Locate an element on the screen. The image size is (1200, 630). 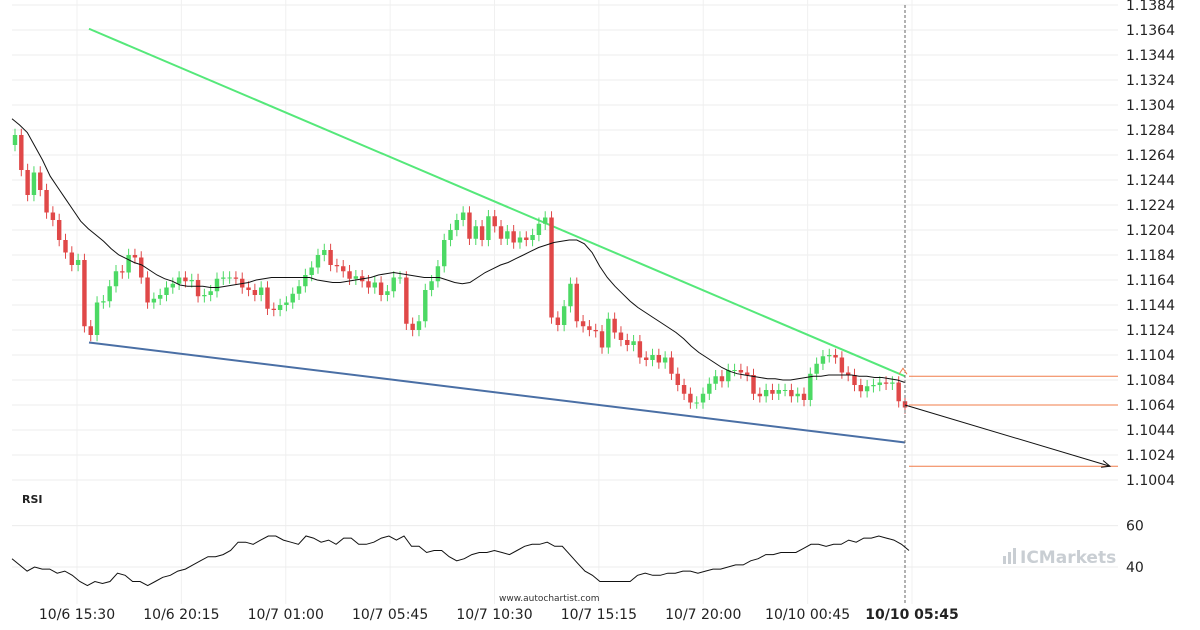
price-tick-label: 1.1284 is located at coordinates (1150, 131).